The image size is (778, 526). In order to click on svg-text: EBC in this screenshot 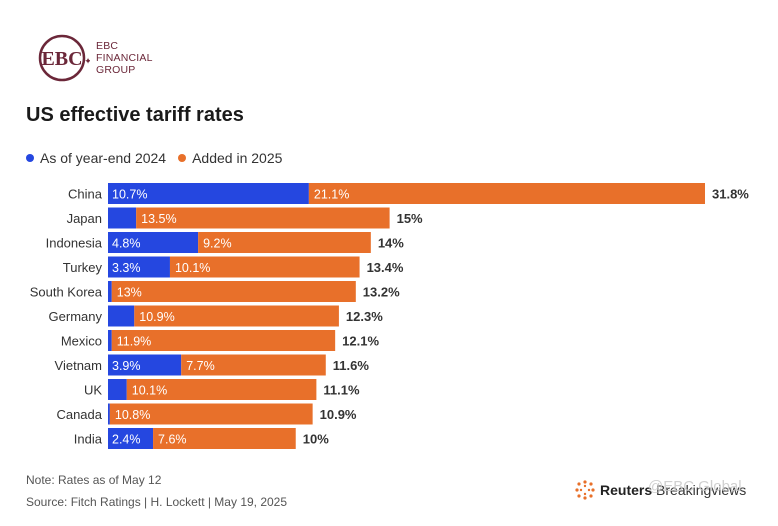, I will do `click(61, 59)`.